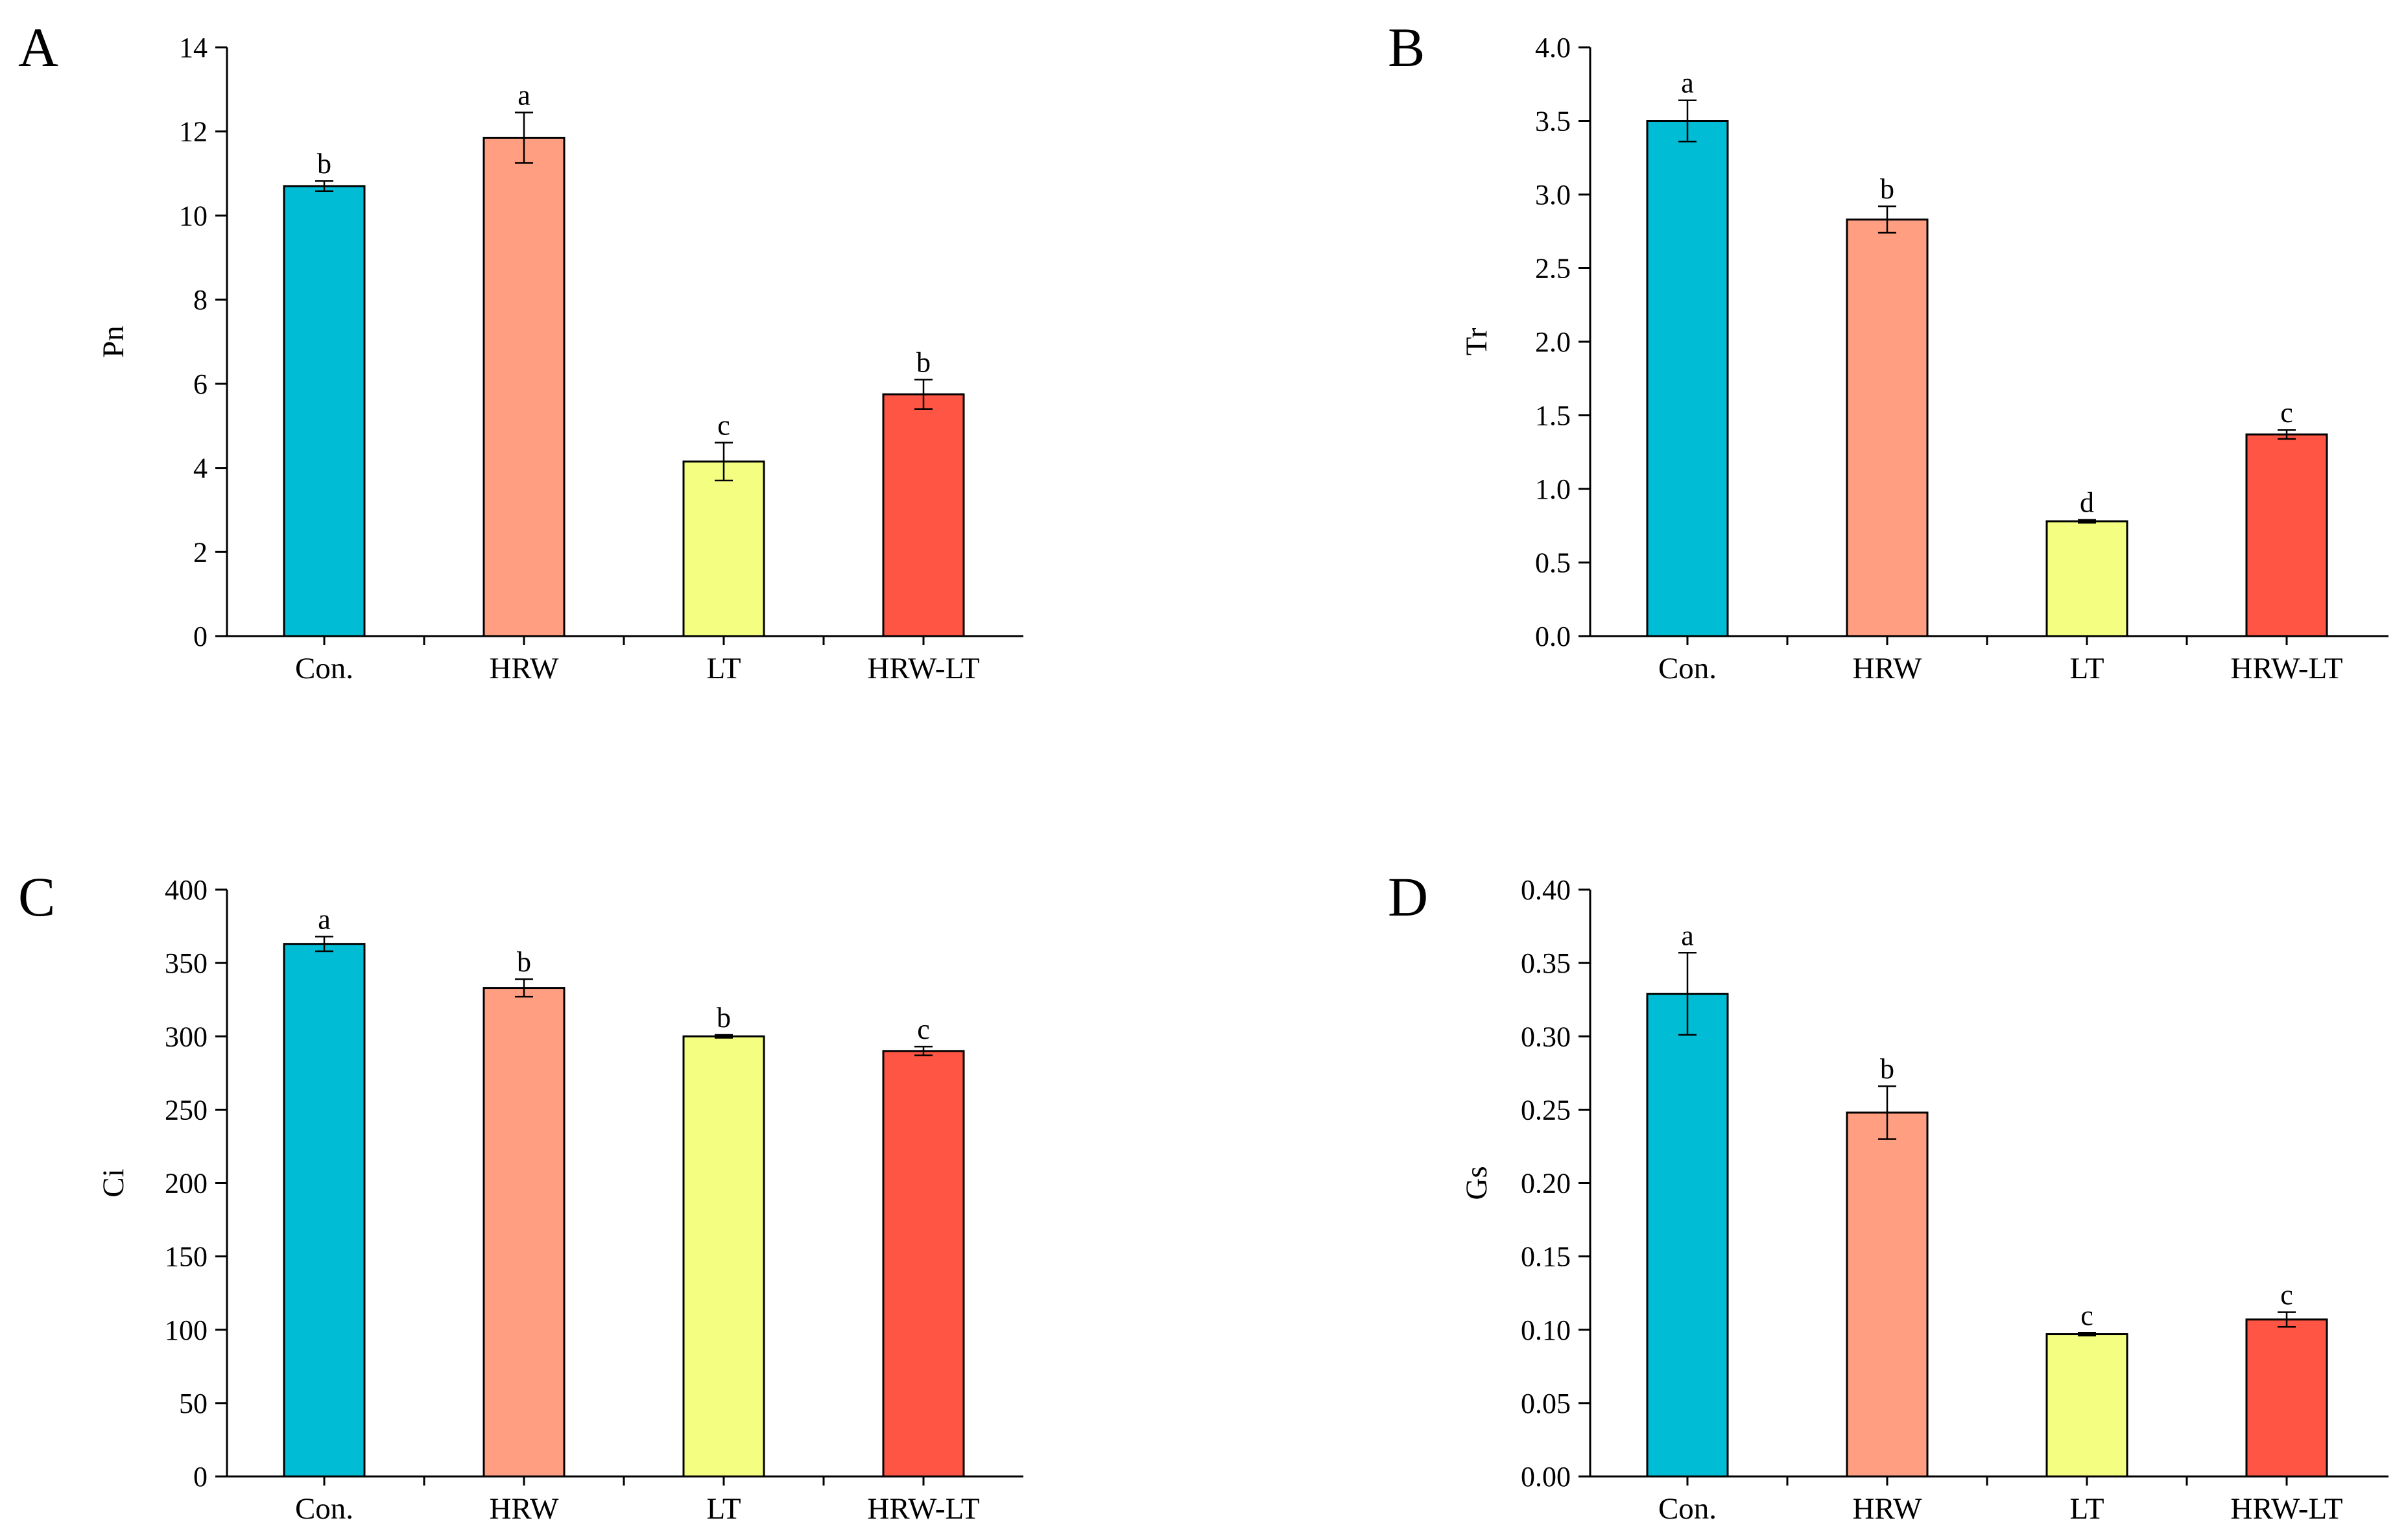 This screenshot has width=2406, height=1540. I want to click on category-label-c-hrw-lt: HRW-LT, so click(923, 1509).